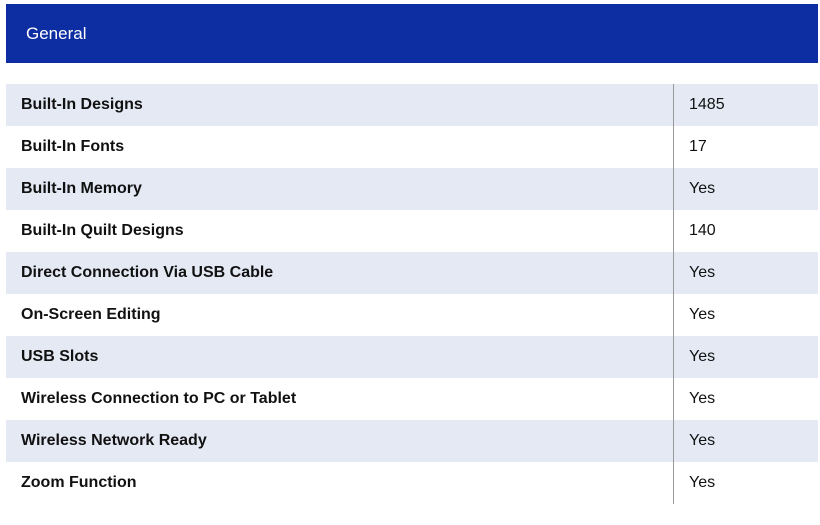  What do you see at coordinates (159, 398) in the screenshot?
I see `spec-label: Wireless Connection to PC or Tablet` at bounding box center [159, 398].